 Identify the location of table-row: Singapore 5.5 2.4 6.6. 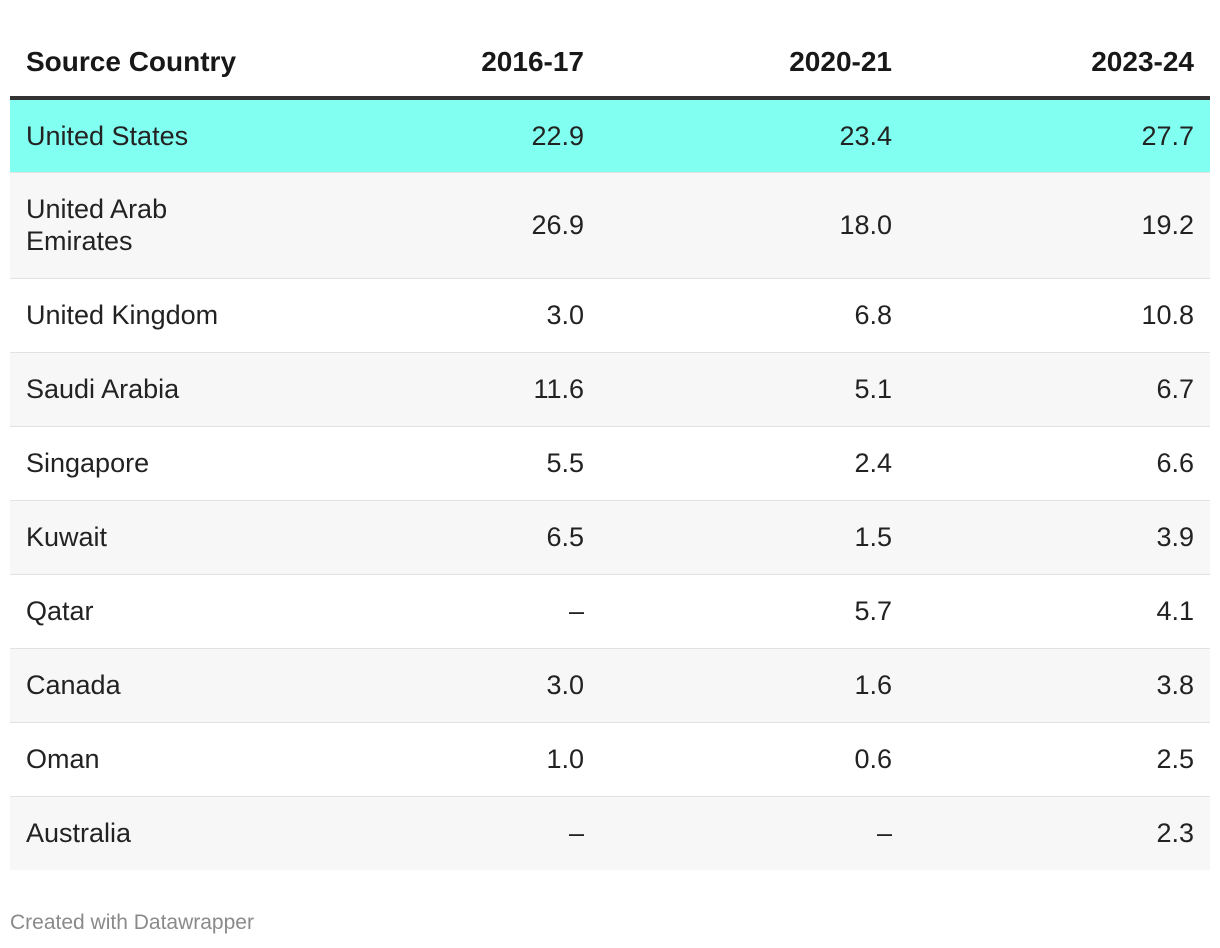
(610, 463).